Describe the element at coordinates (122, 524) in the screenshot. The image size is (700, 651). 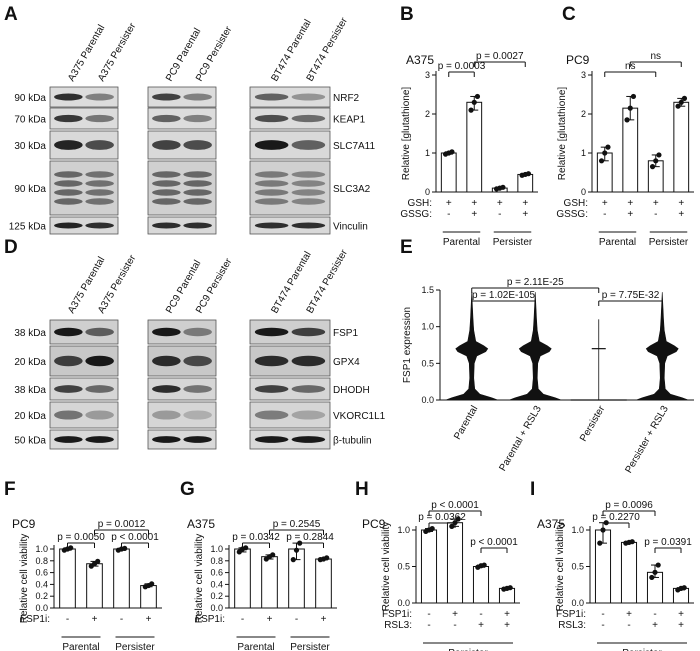
I see `p-value-label: p = 0.0012` at that location.